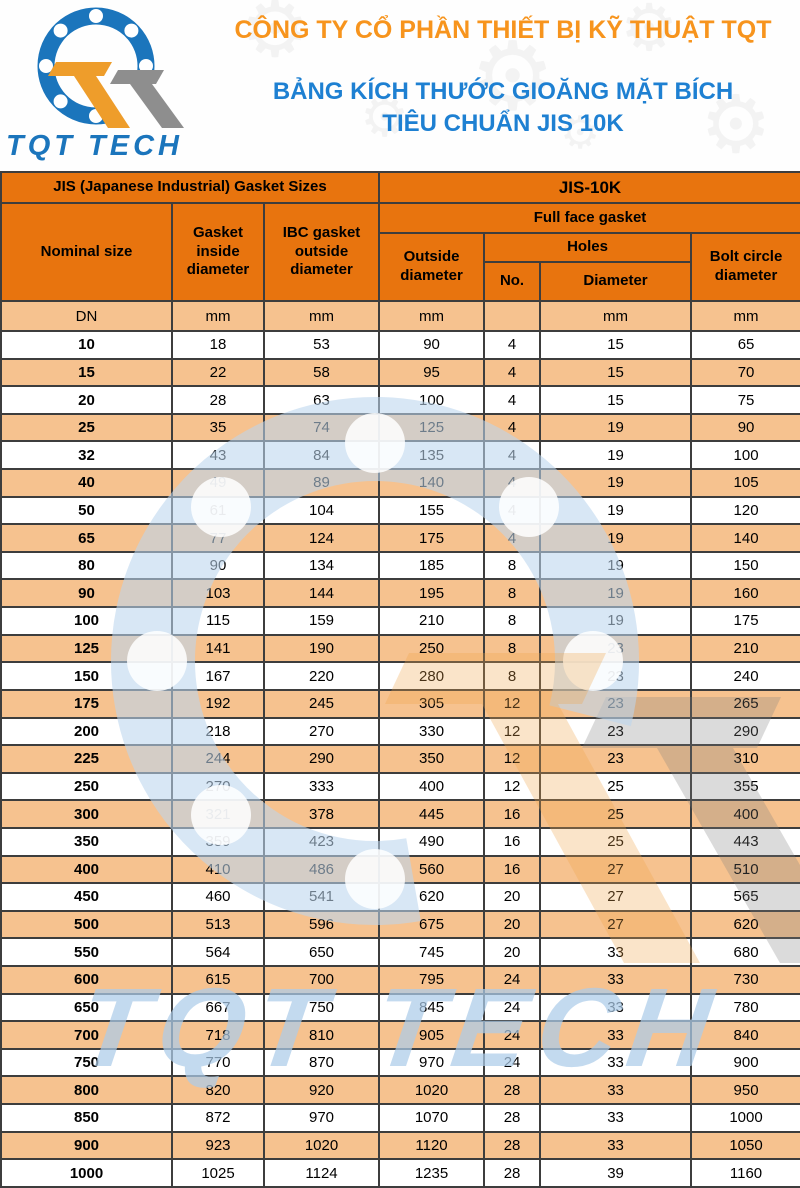 The image size is (800, 1188). I want to click on cell-nominal-size: 20, so click(86, 400).